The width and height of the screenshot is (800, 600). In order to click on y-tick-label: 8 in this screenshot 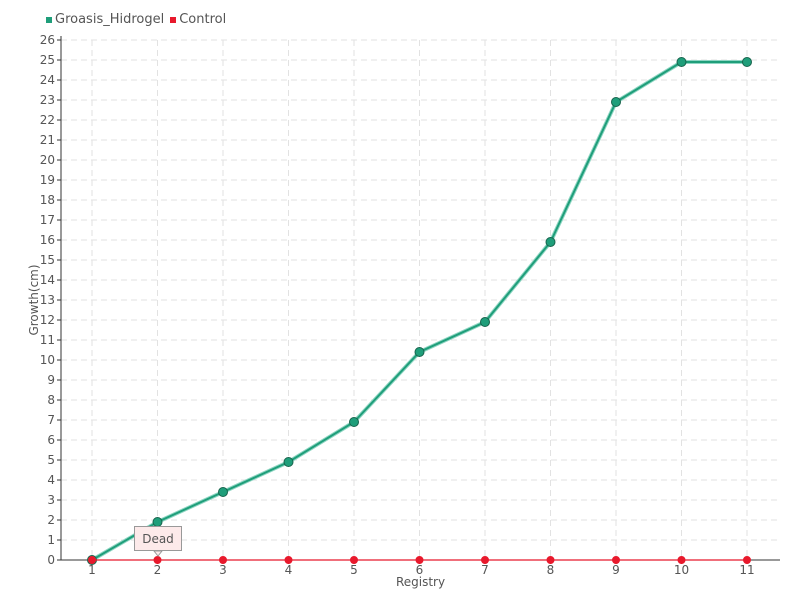, I will do `click(51, 400)`.